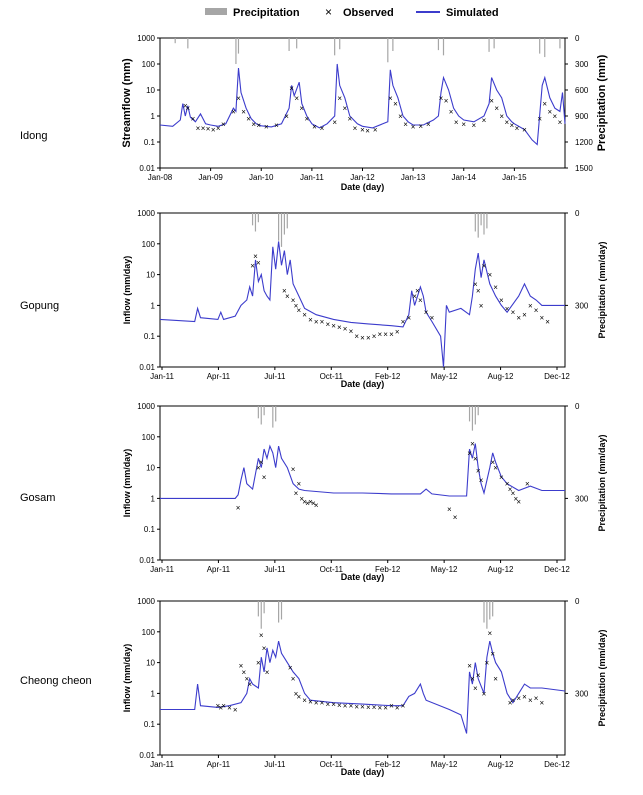 The image size is (643, 795). Describe the element at coordinates (150, 275) in the screenshot. I see `y-tick-label: 10` at that location.